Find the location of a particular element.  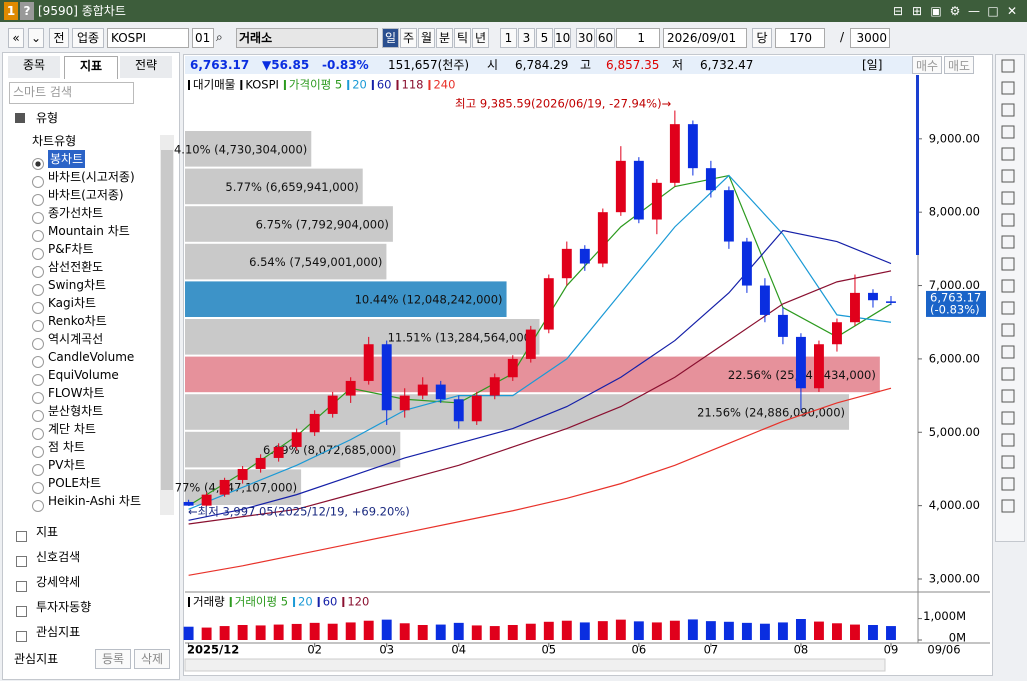

chart-type-item: 점 차트 is located at coordinates (66, 447).